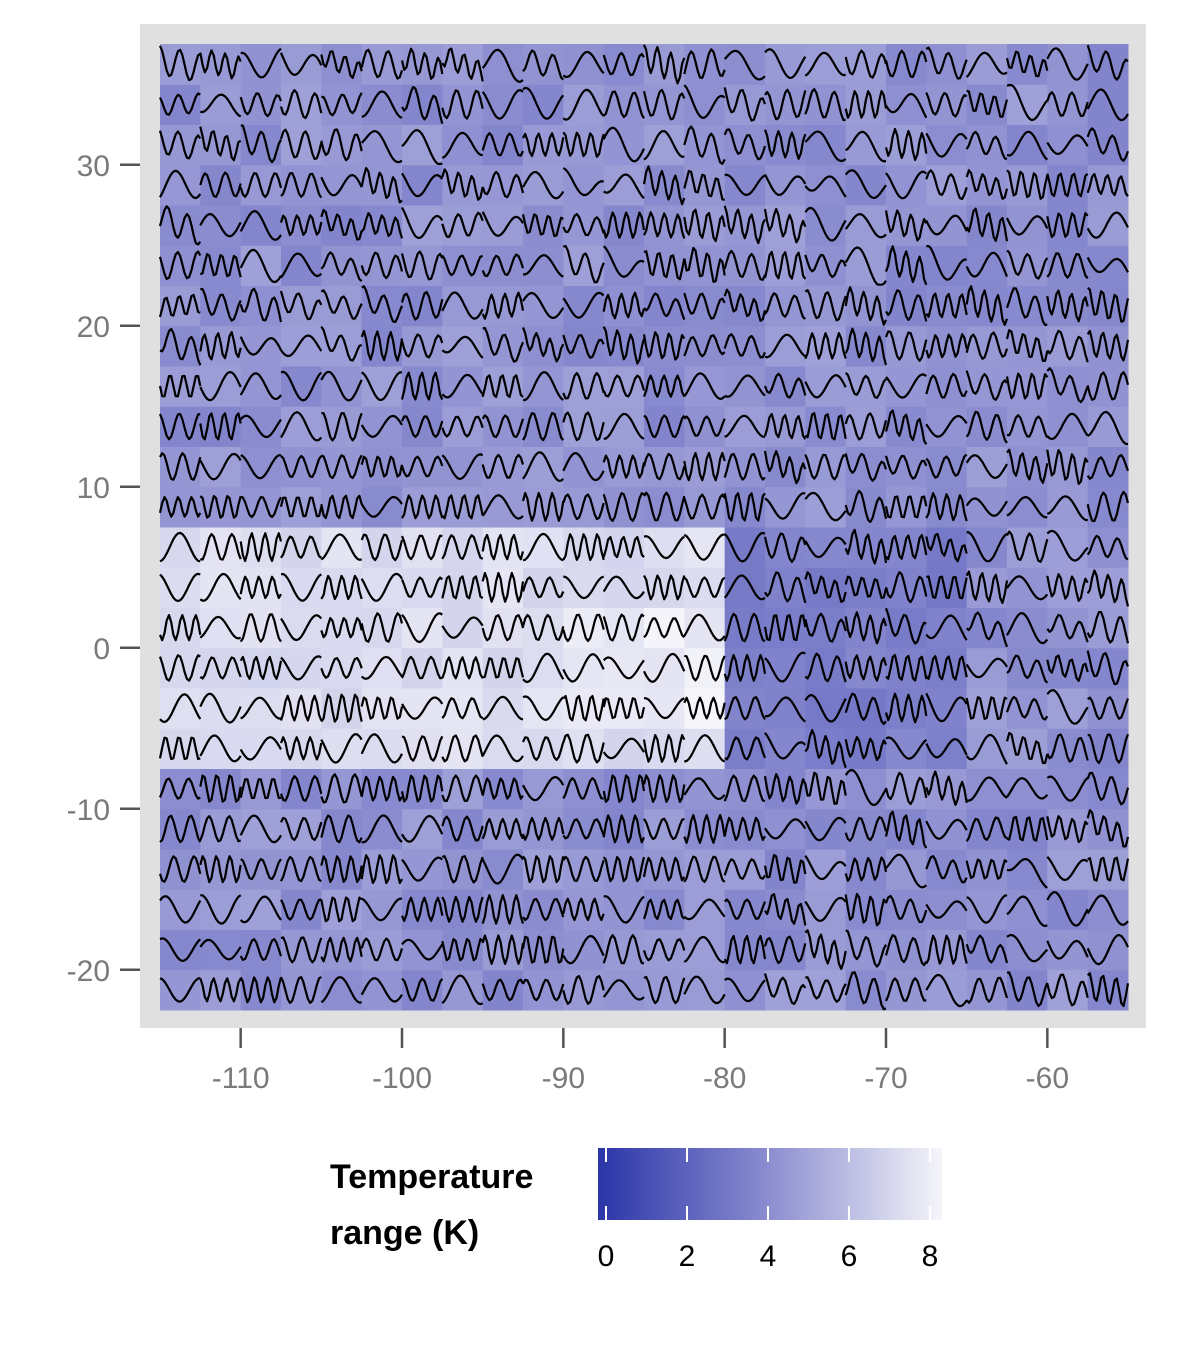  Describe the element at coordinates (431, 1177) in the screenshot. I see `legend-title-line1: Temperature` at that location.